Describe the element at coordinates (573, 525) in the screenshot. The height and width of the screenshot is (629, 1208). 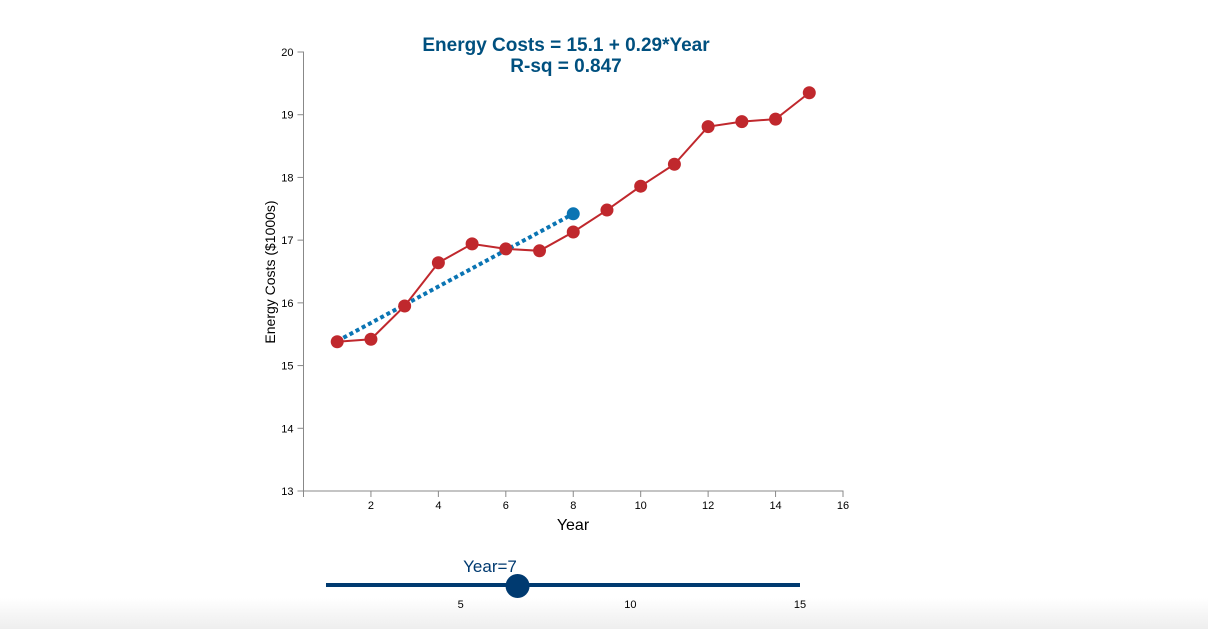
I see `x-axis-label: Year` at that location.